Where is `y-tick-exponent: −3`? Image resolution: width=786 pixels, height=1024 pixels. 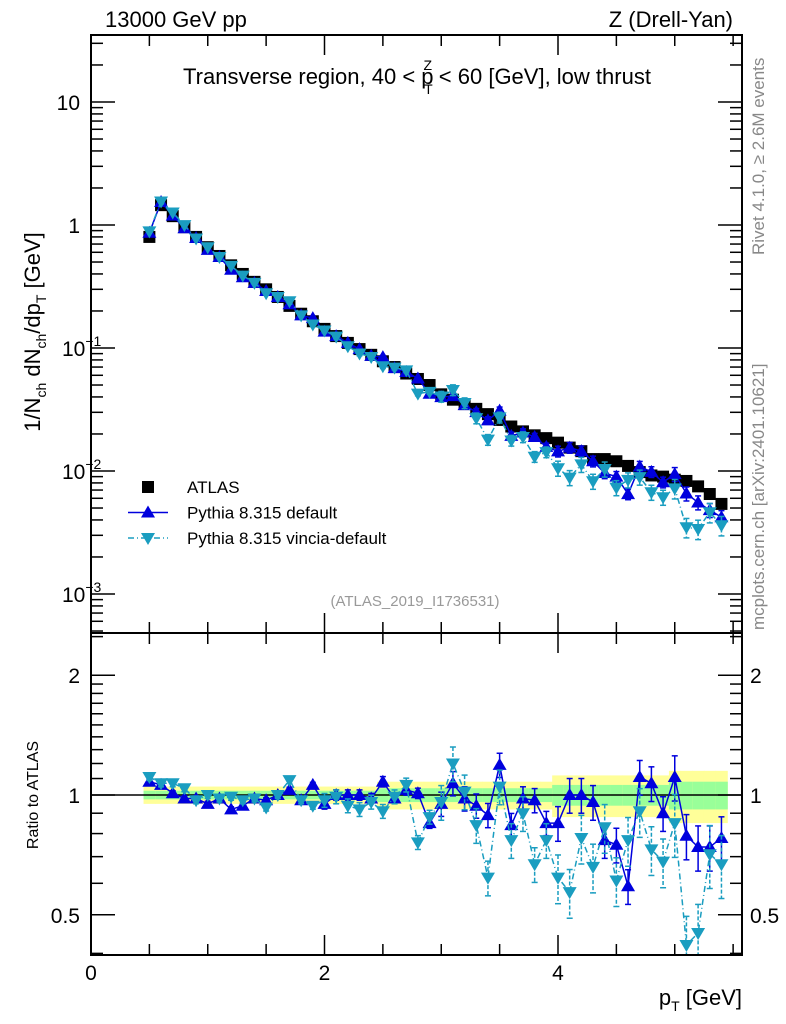
y-tick-exponent: −3 is located at coordinates (93, 587).